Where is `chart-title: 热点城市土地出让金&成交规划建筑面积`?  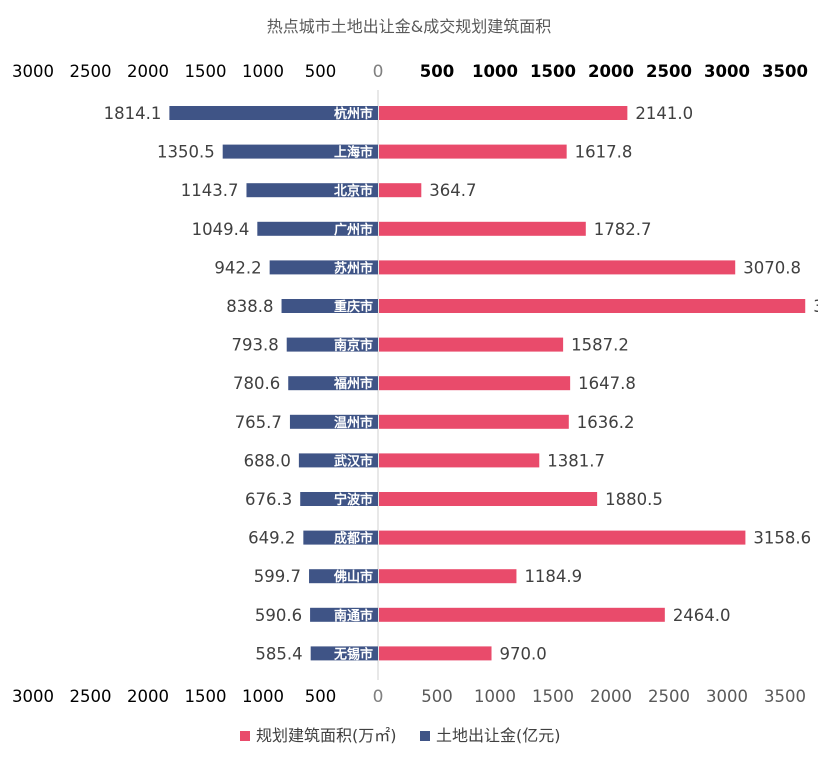 chart-title: 热点城市土地出让金&成交规划建筑面积 is located at coordinates (409, 26).